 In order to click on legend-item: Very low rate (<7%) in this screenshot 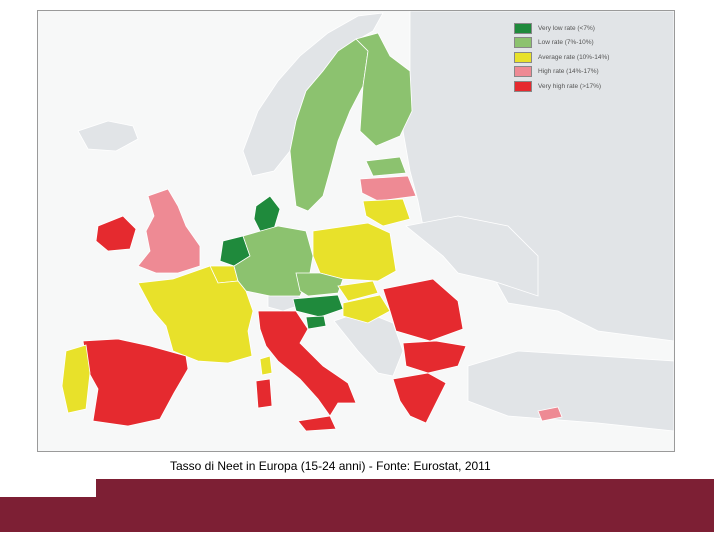, I will do `click(584, 28)`.